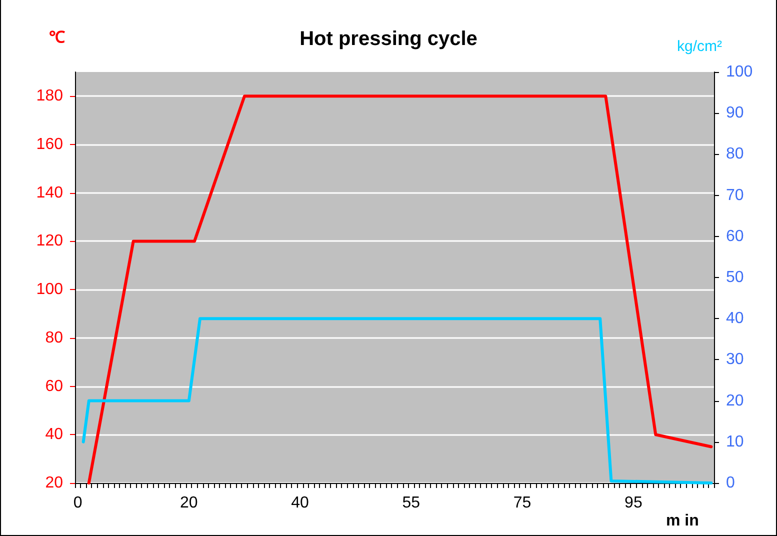 The width and height of the screenshot is (777, 536). Describe the element at coordinates (735, 195) in the screenshot. I see `y2-tick-label: 70` at that location.